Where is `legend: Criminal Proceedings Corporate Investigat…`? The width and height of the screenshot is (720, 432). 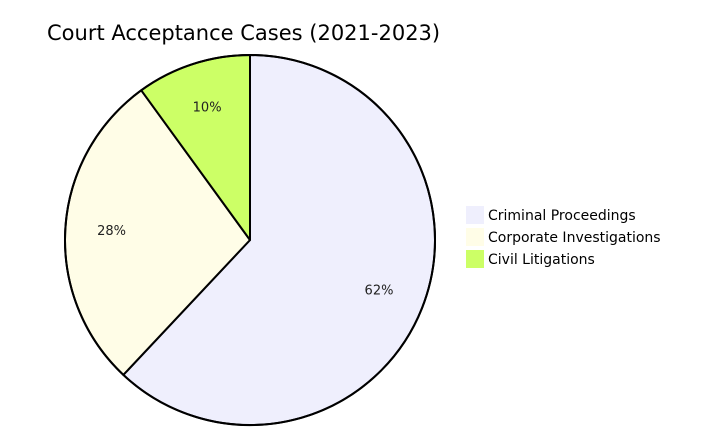 legend: Criminal Proceedings Corporate Investigat… is located at coordinates (563, 237).